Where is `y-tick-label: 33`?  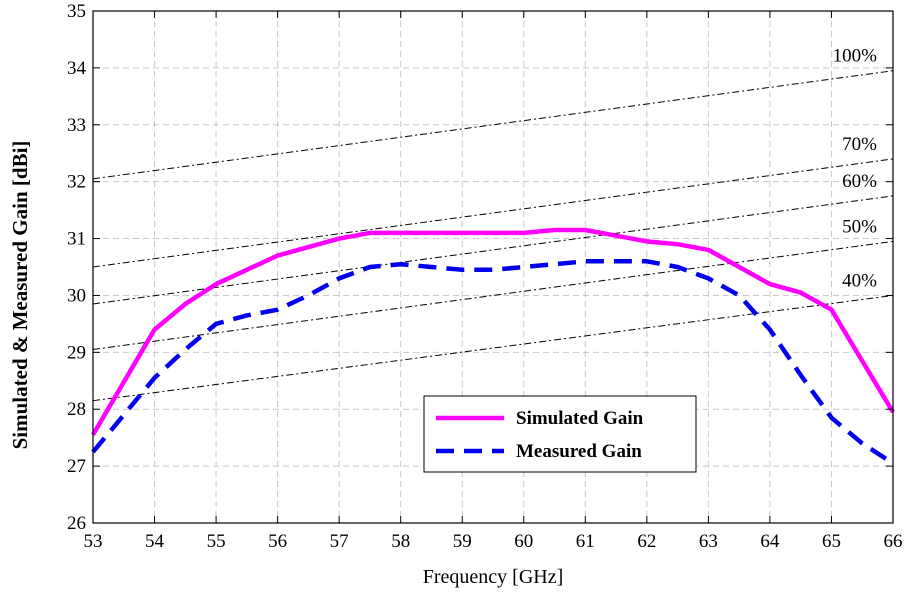 y-tick-label: 33 is located at coordinates (76, 125).